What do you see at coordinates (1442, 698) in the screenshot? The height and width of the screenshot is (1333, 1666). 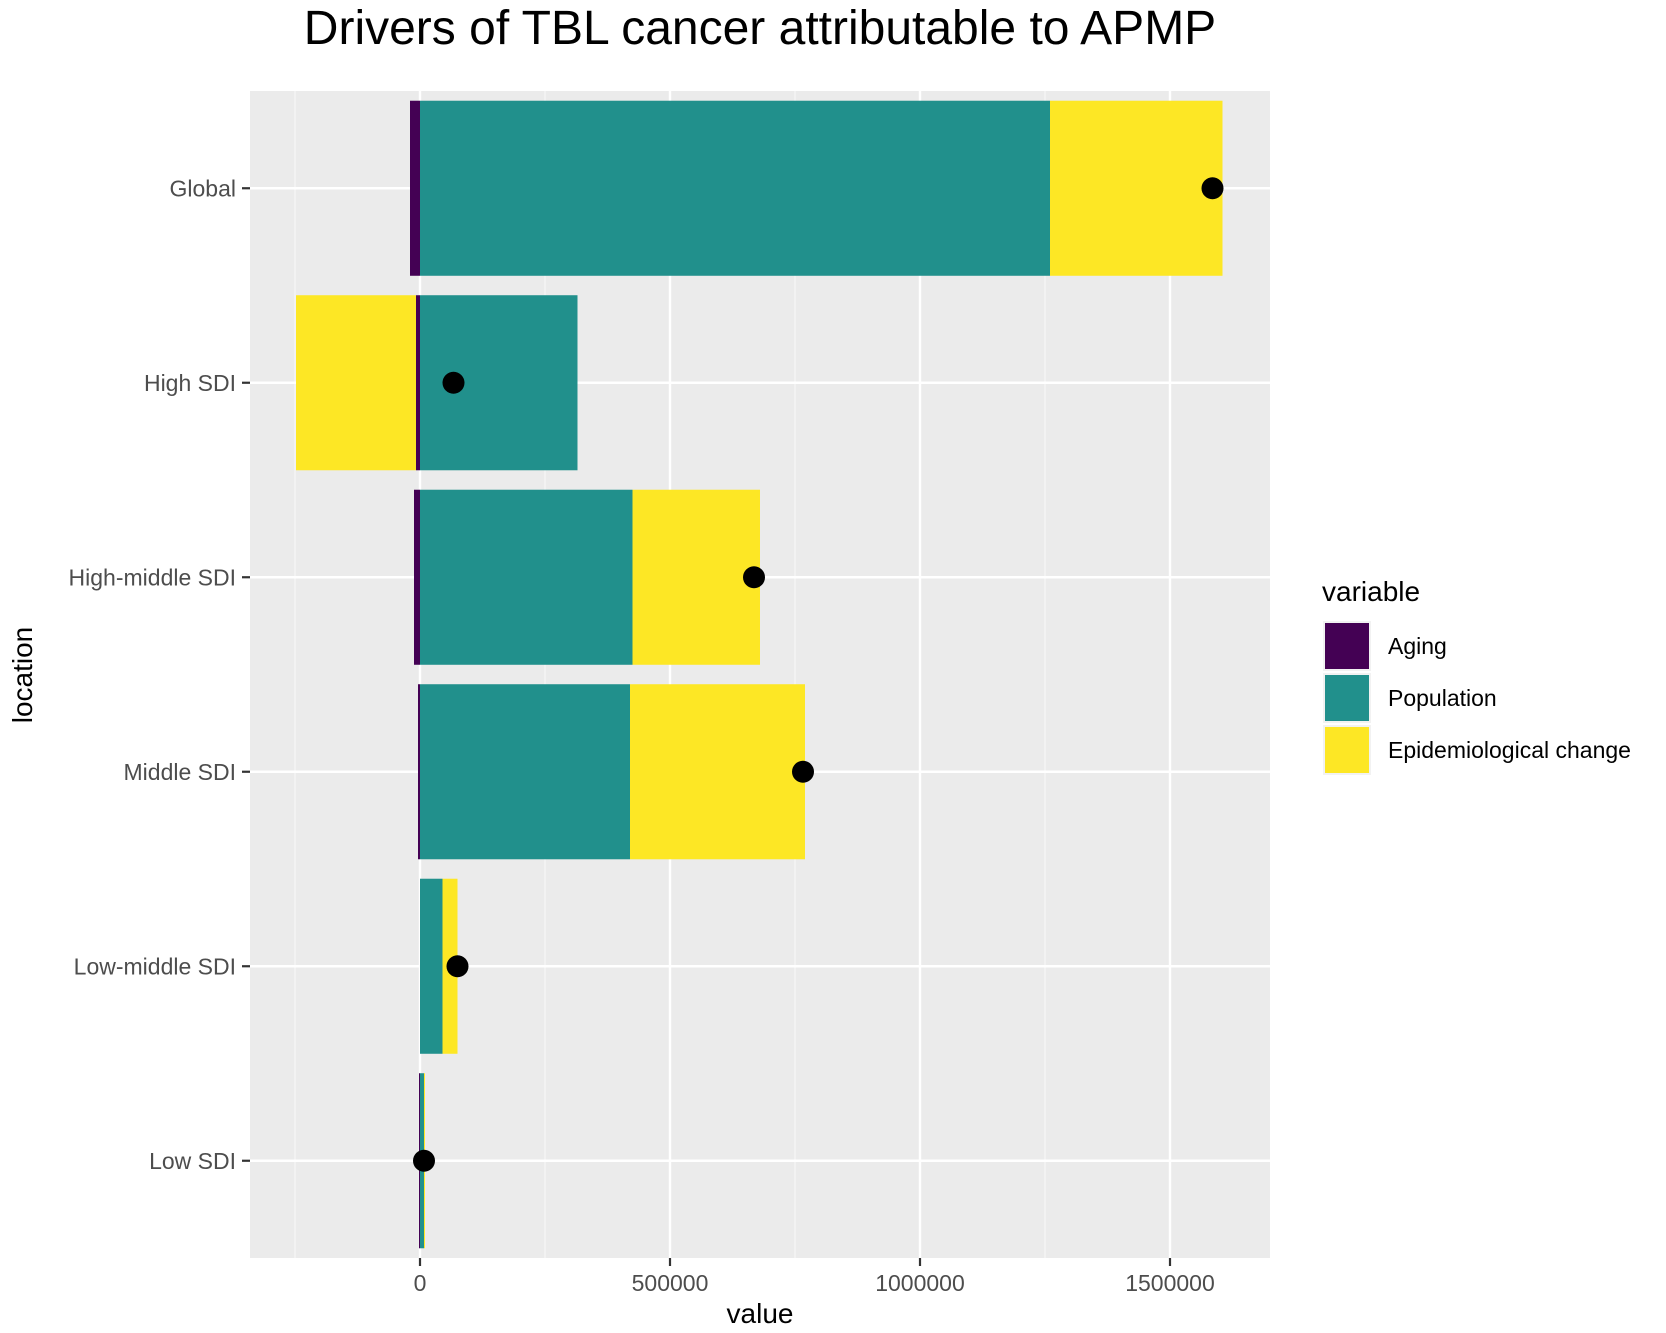 I see `legend-label: Population` at bounding box center [1442, 698].